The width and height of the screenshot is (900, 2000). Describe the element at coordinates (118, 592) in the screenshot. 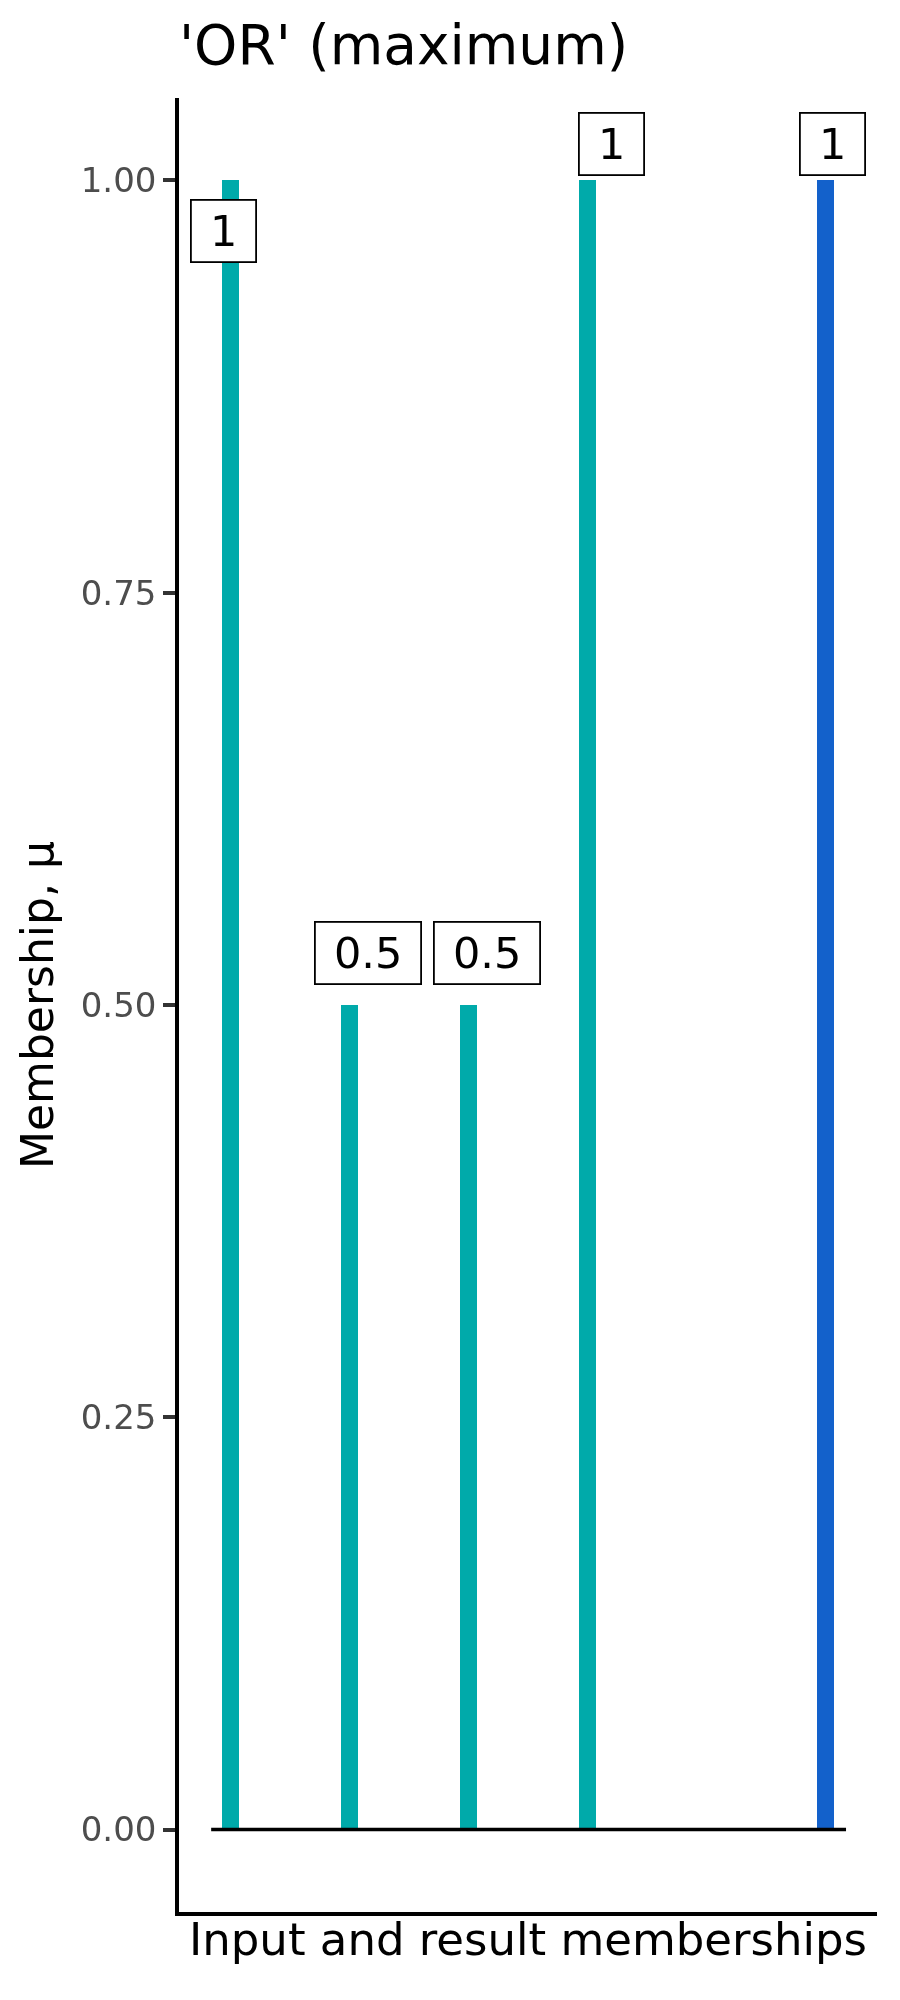

I see `y-tick-label: 0.75` at that location.